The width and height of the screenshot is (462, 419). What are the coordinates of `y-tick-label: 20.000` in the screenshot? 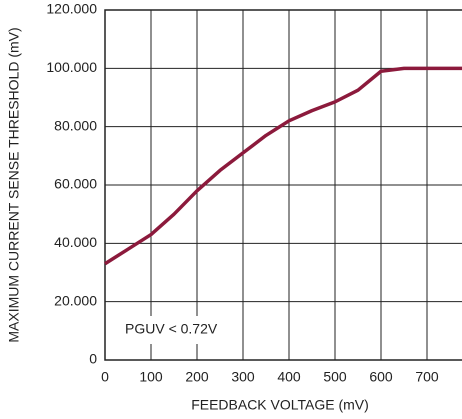 It's located at (75, 300).